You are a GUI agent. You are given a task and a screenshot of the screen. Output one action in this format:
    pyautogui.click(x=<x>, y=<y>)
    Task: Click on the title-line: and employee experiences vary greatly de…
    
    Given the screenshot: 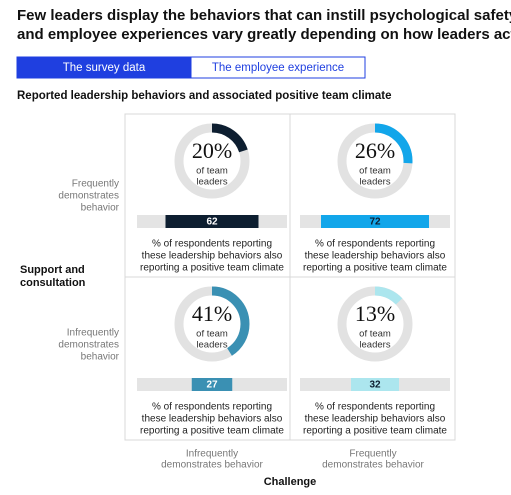 What is the action you would take?
    pyautogui.click(x=264, y=34)
    